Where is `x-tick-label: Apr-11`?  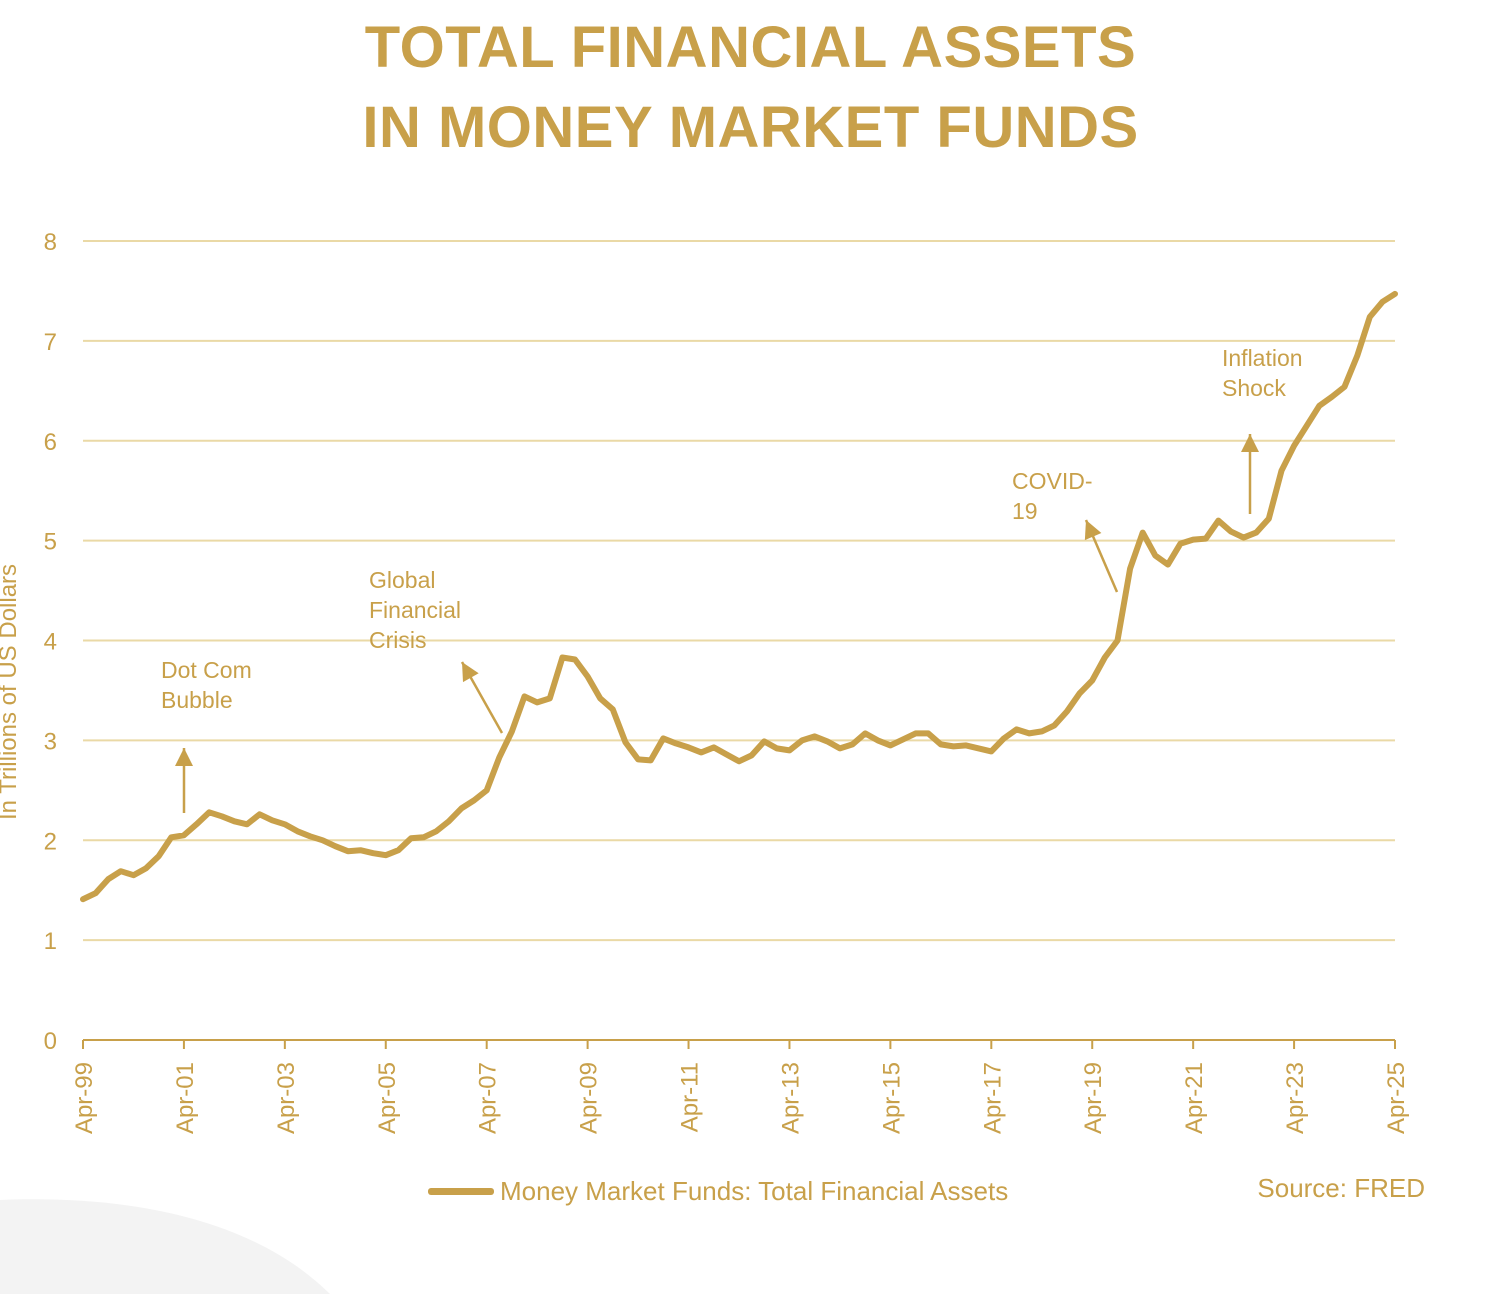
x-tick-label: Apr-11 is located at coordinates (690, 1097).